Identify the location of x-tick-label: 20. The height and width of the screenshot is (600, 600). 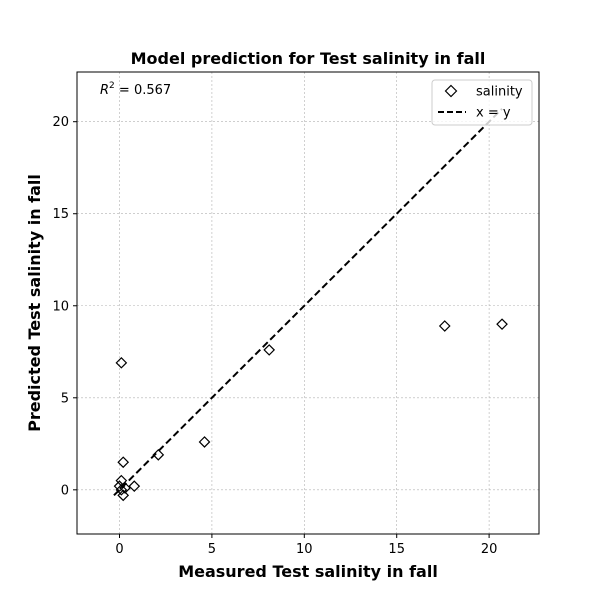
(489, 549).